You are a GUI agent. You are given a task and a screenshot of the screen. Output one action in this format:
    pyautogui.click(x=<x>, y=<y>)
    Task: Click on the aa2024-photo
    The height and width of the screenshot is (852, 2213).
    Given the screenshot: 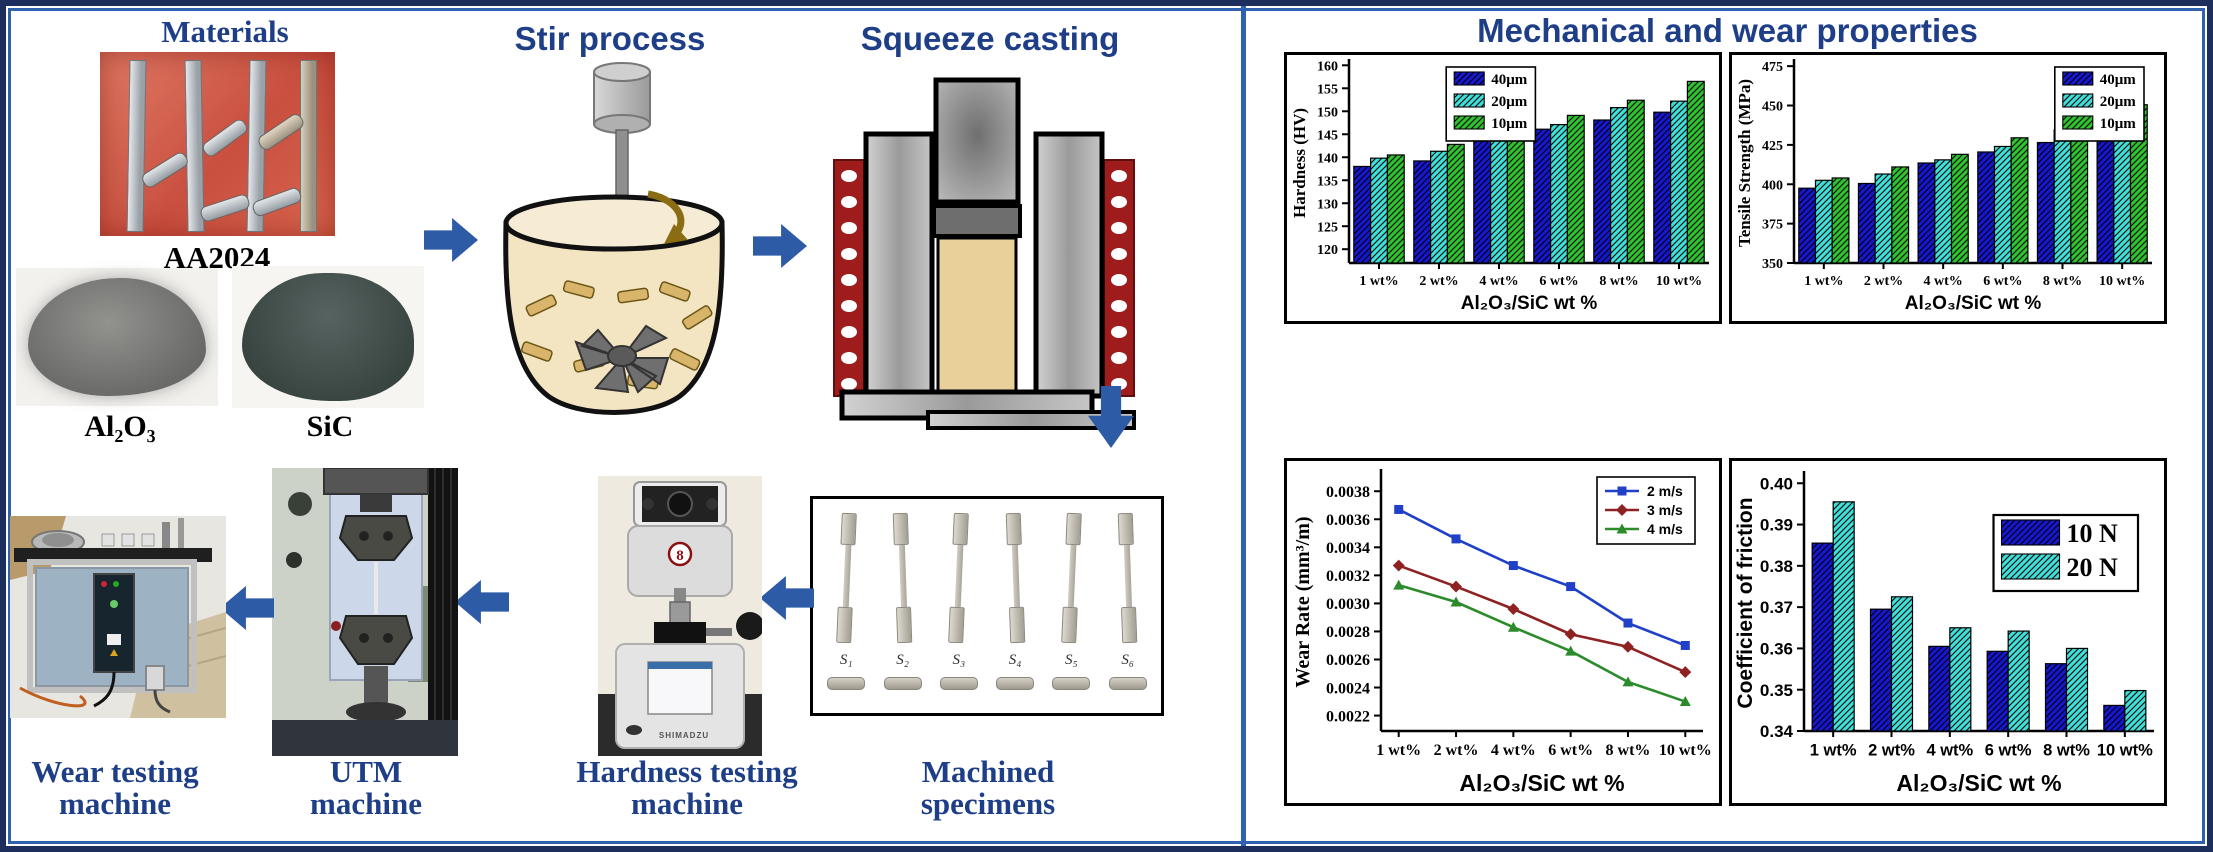 What is the action you would take?
    pyautogui.click(x=217, y=144)
    